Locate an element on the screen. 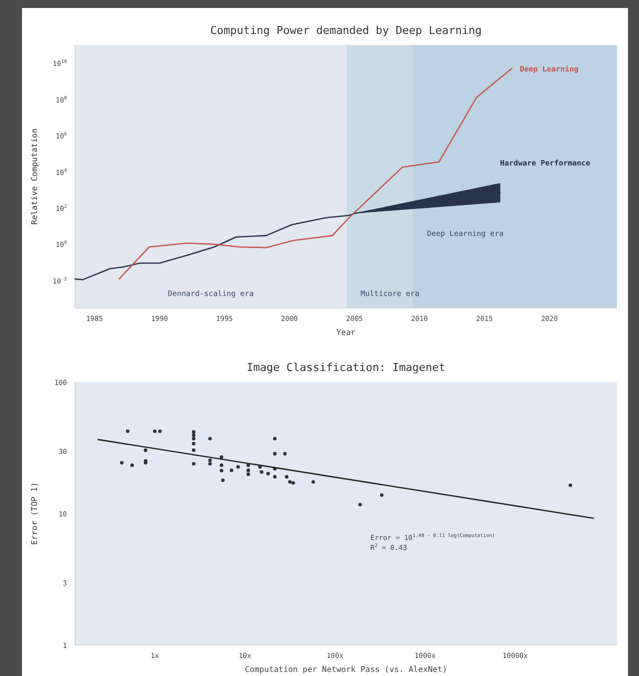  x-axis-title: Computation per Network Pass (vs. AlexNet) is located at coordinates (346, 669).